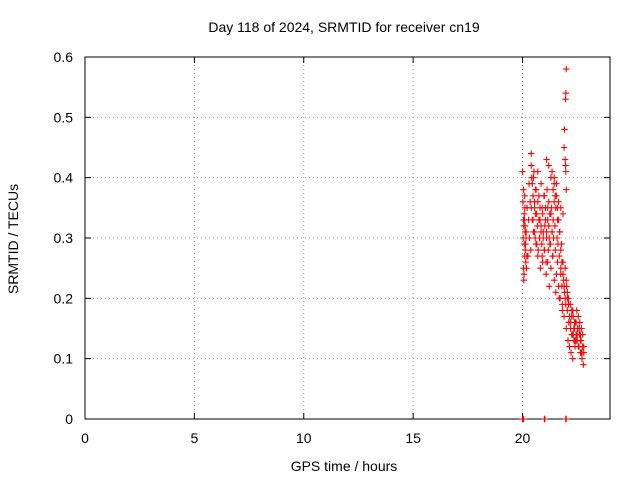 Image resolution: width=640 pixels, height=480 pixels. Describe the element at coordinates (85, 438) in the screenshot. I see `x-tick-label: 0` at that location.